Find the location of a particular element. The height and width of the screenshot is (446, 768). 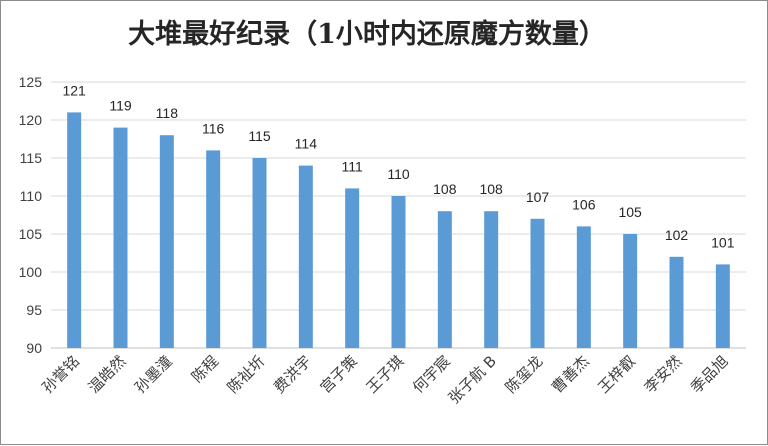

data-label: 118 is located at coordinates (167, 113).